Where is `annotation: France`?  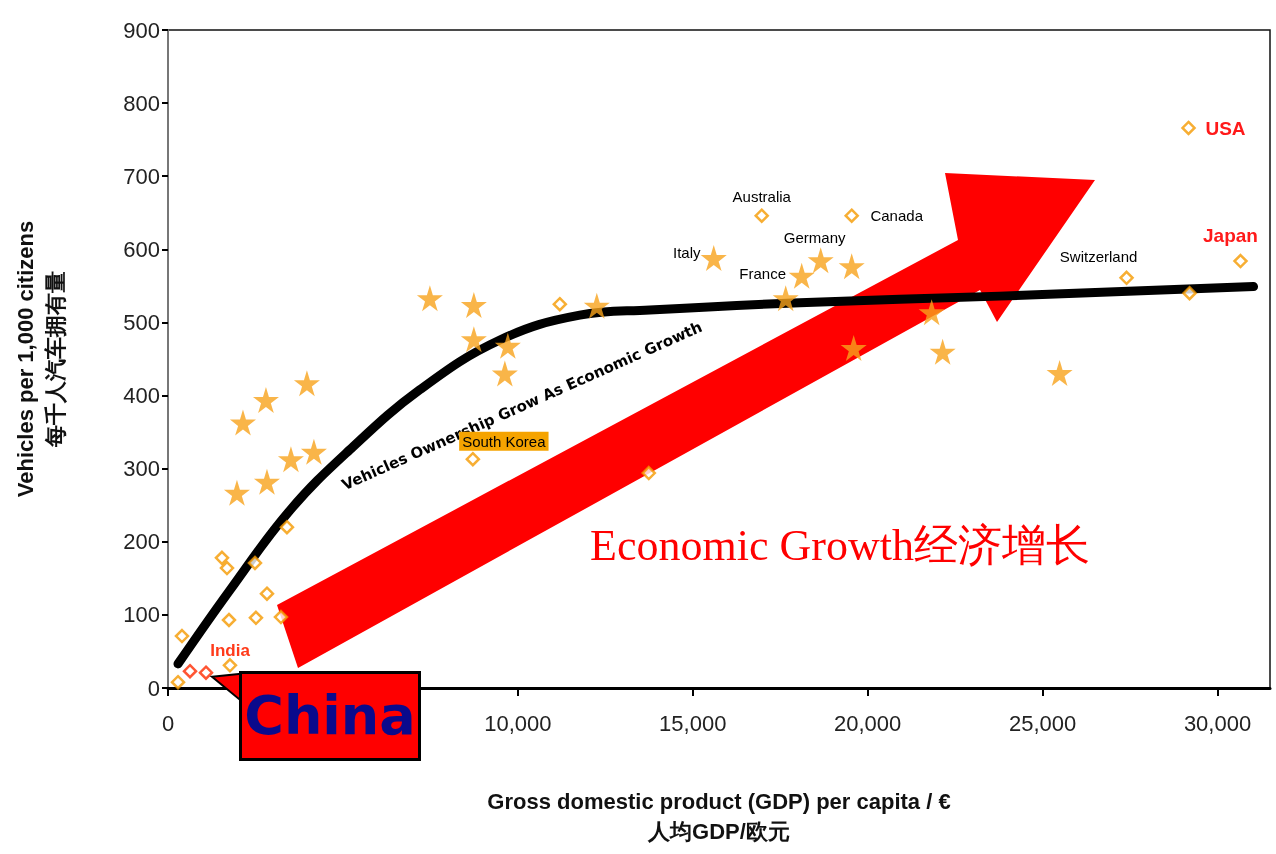
annotation: France is located at coordinates (763, 274).